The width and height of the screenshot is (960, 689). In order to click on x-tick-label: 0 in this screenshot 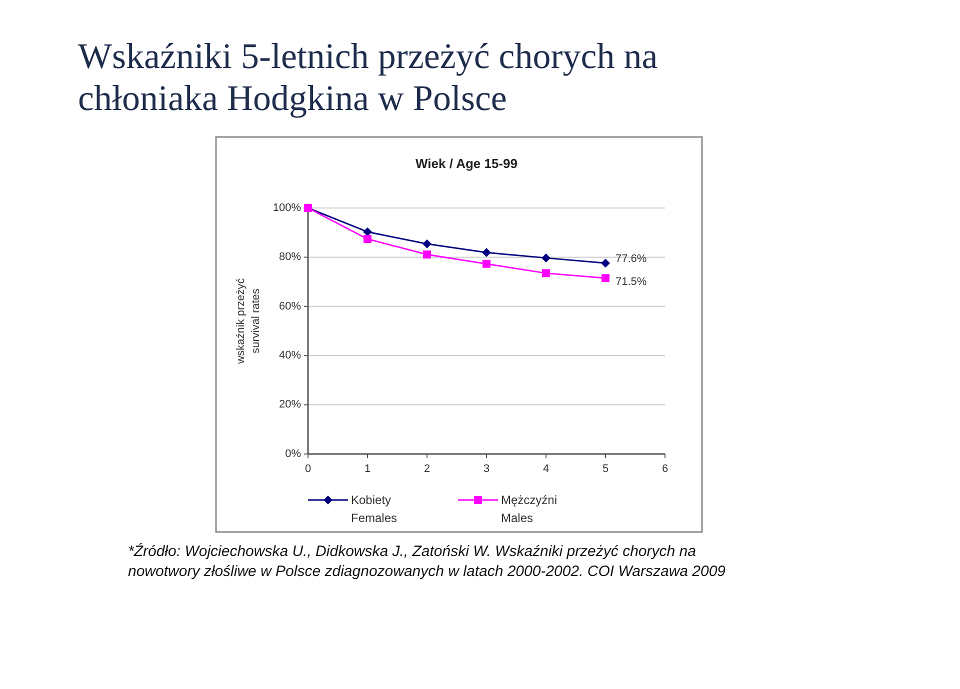, I will do `click(308, 469)`.